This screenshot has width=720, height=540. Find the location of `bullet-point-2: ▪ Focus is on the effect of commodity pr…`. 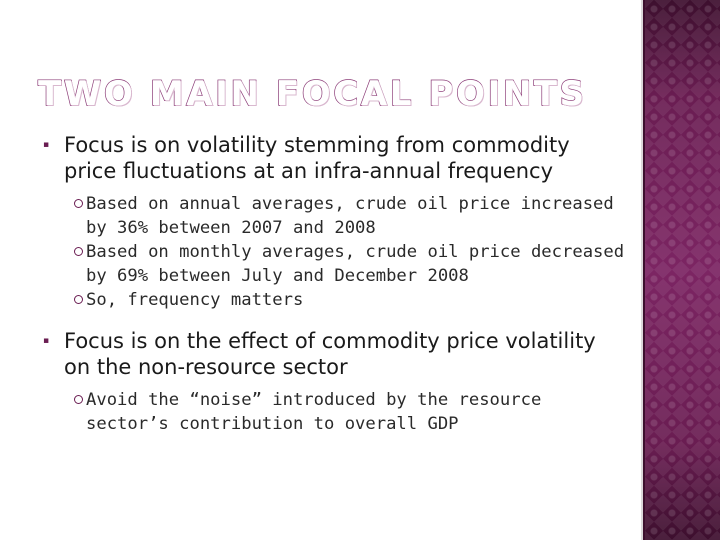

bullet-point-2: ▪ Focus is on the effect of commodity pr… is located at coordinates (333, 354).